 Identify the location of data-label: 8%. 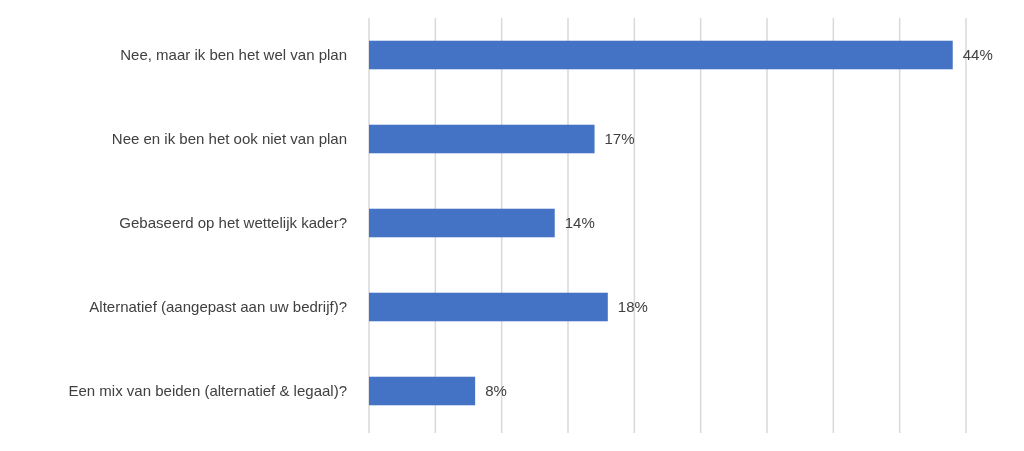
(496, 391).